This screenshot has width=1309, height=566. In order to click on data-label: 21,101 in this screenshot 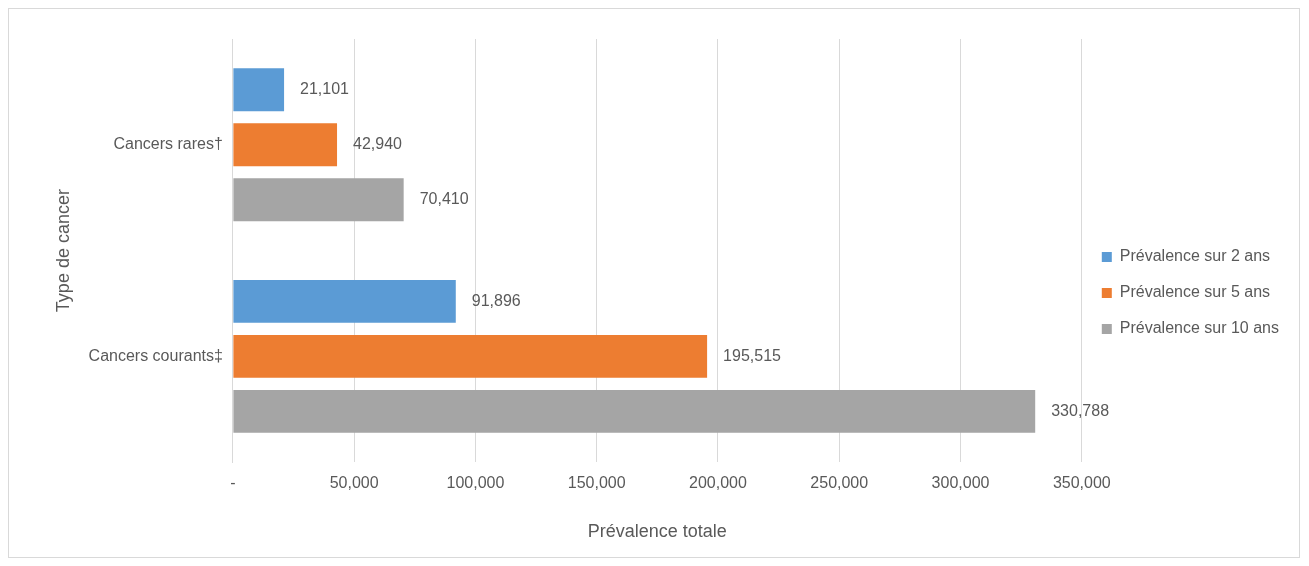, I will do `click(325, 89)`.